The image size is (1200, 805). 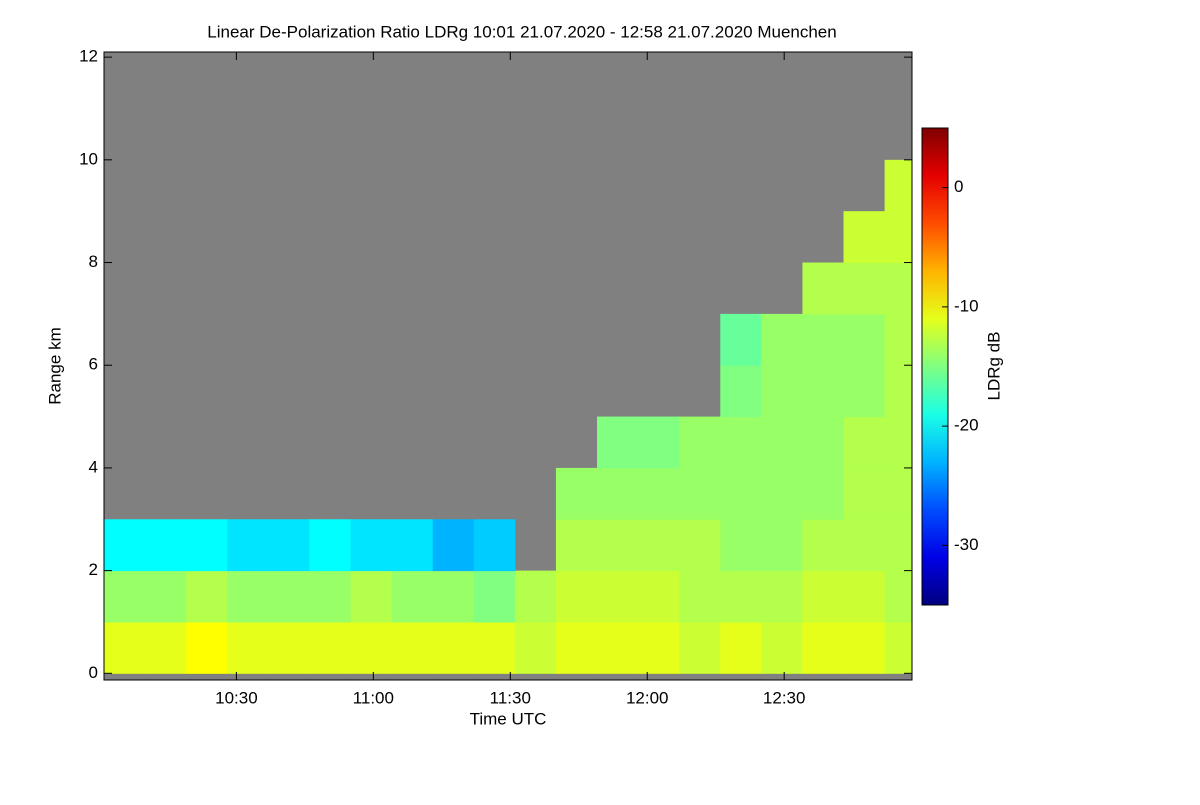 What do you see at coordinates (935, 366) in the screenshot?
I see `colorbar` at bounding box center [935, 366].